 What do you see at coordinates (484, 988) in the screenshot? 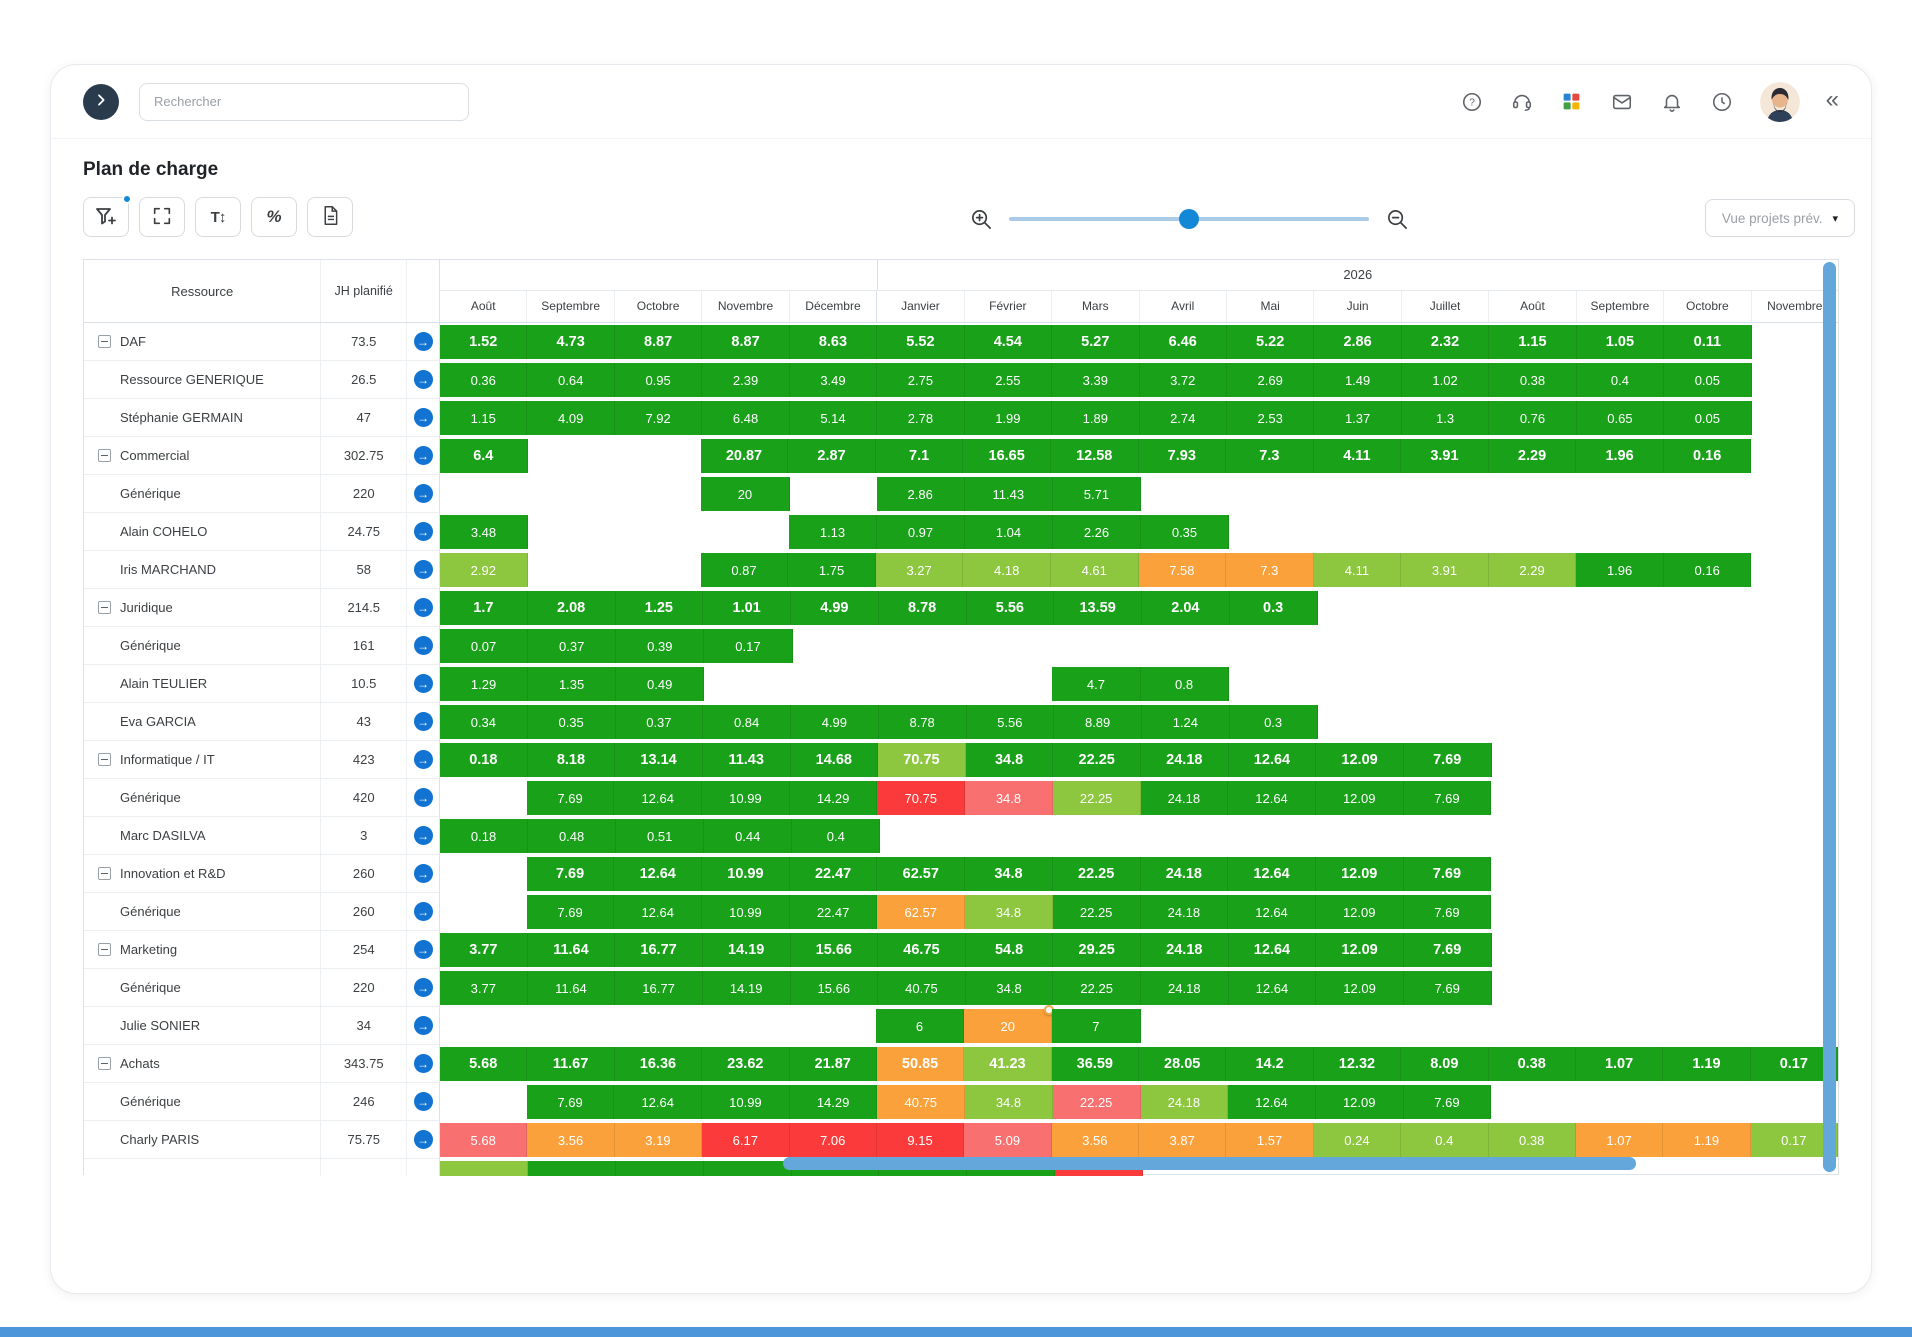
I see `load-cell: 3.77` at bounding box center [484, 988].